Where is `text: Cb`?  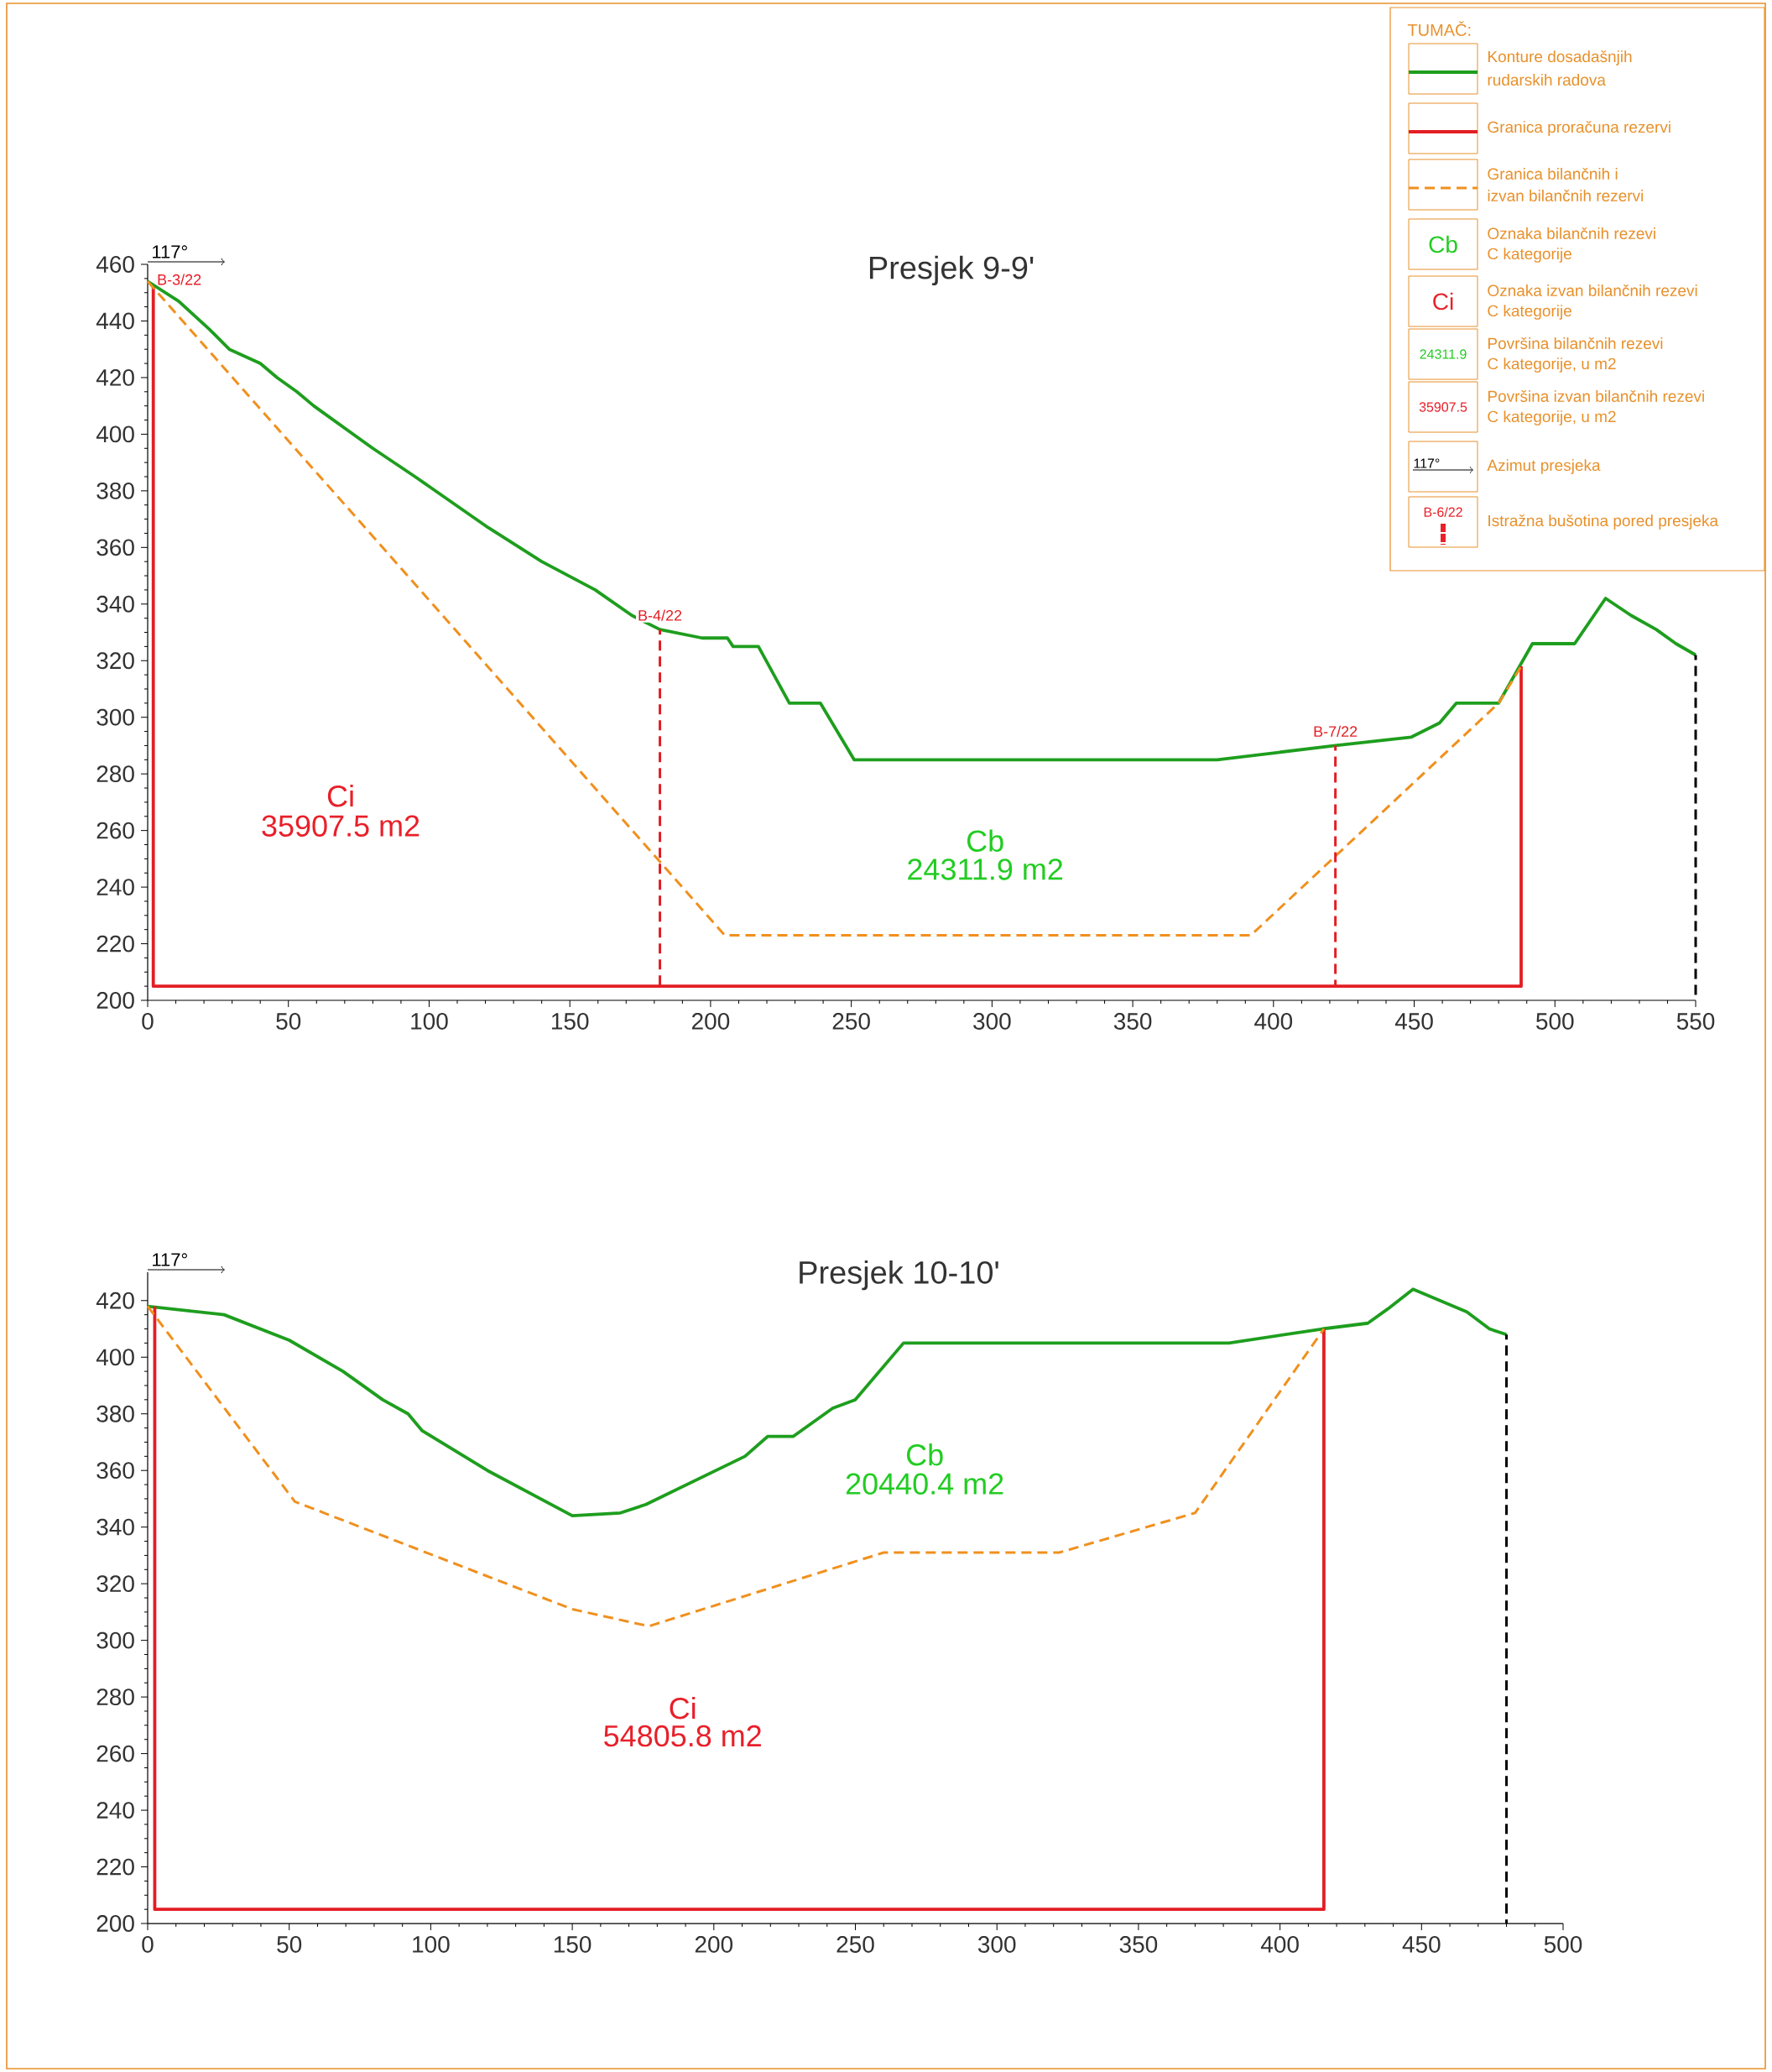
text: Cb is located at coordinates (1443, 244).